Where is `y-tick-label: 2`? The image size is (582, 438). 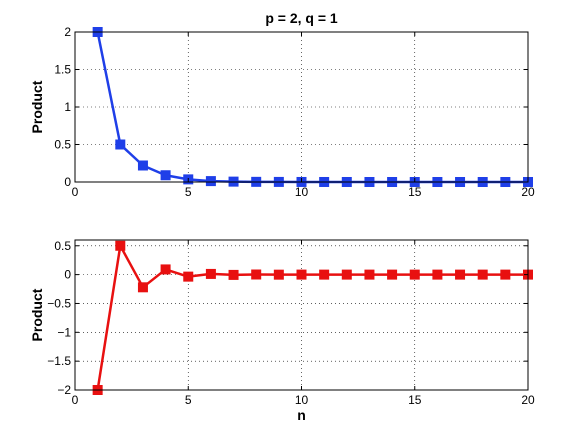 y-tick-label: 2 is located at coordinates (67, 32).